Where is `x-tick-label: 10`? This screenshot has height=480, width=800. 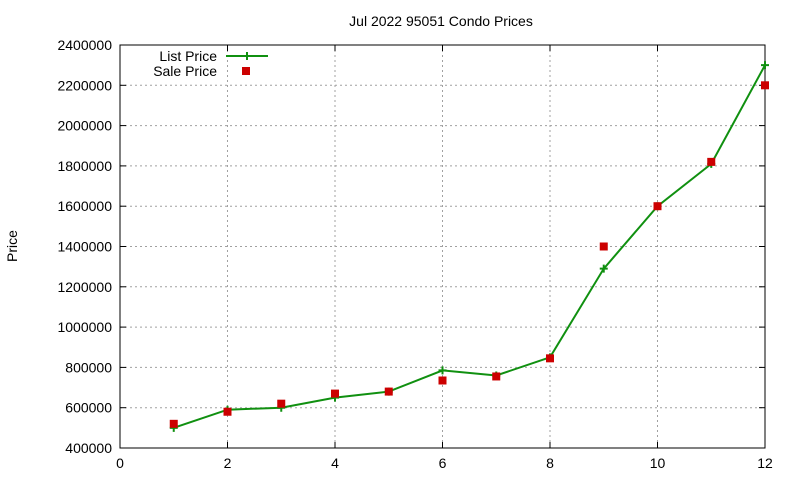 x-tick-label: 10 is located at coordinates (658, 463).